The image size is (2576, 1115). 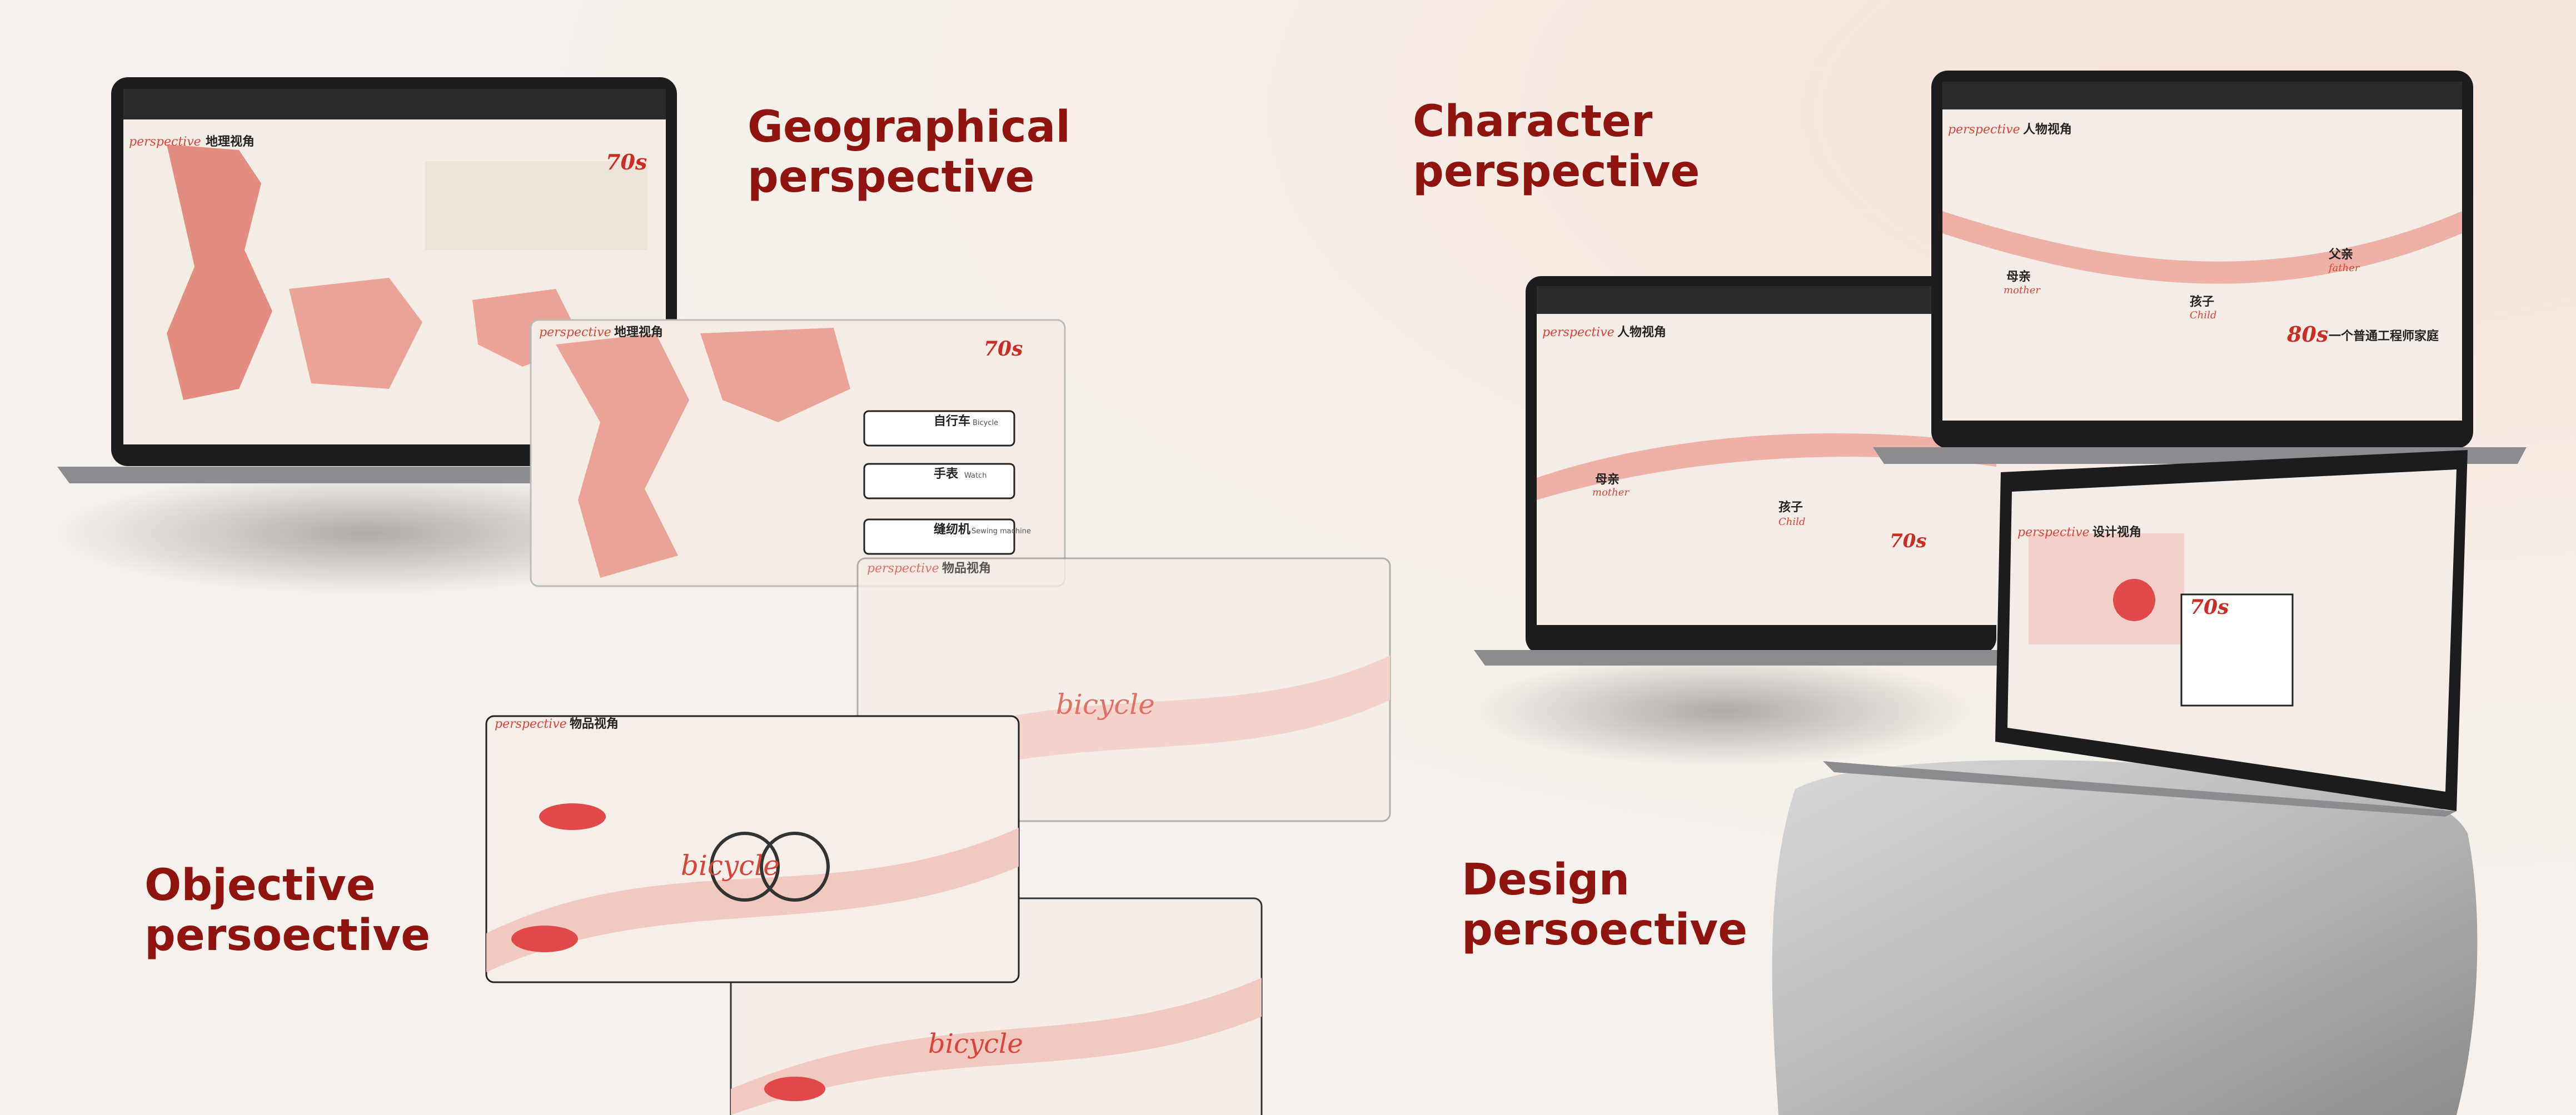 What do you see at coordinates (1533, 122) in the screenshot?
I see `label-line: Character` at bounding box center [1533, 122].